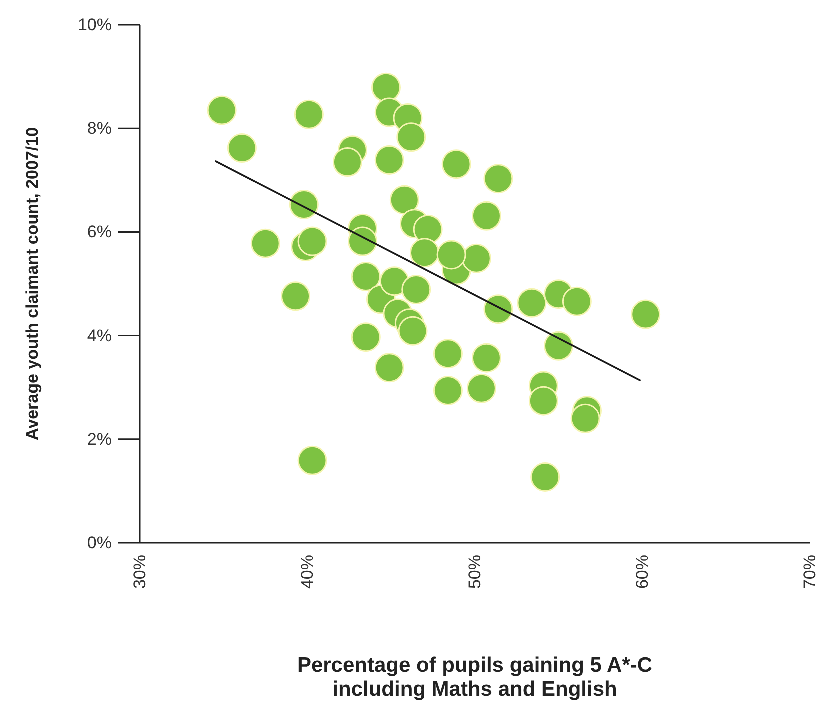  What do you see at coordinates (32, 284) in the screenshot?
I see `y-axis-title: Average youth claimant count, 2007/10` at bounding box center [32, 284].